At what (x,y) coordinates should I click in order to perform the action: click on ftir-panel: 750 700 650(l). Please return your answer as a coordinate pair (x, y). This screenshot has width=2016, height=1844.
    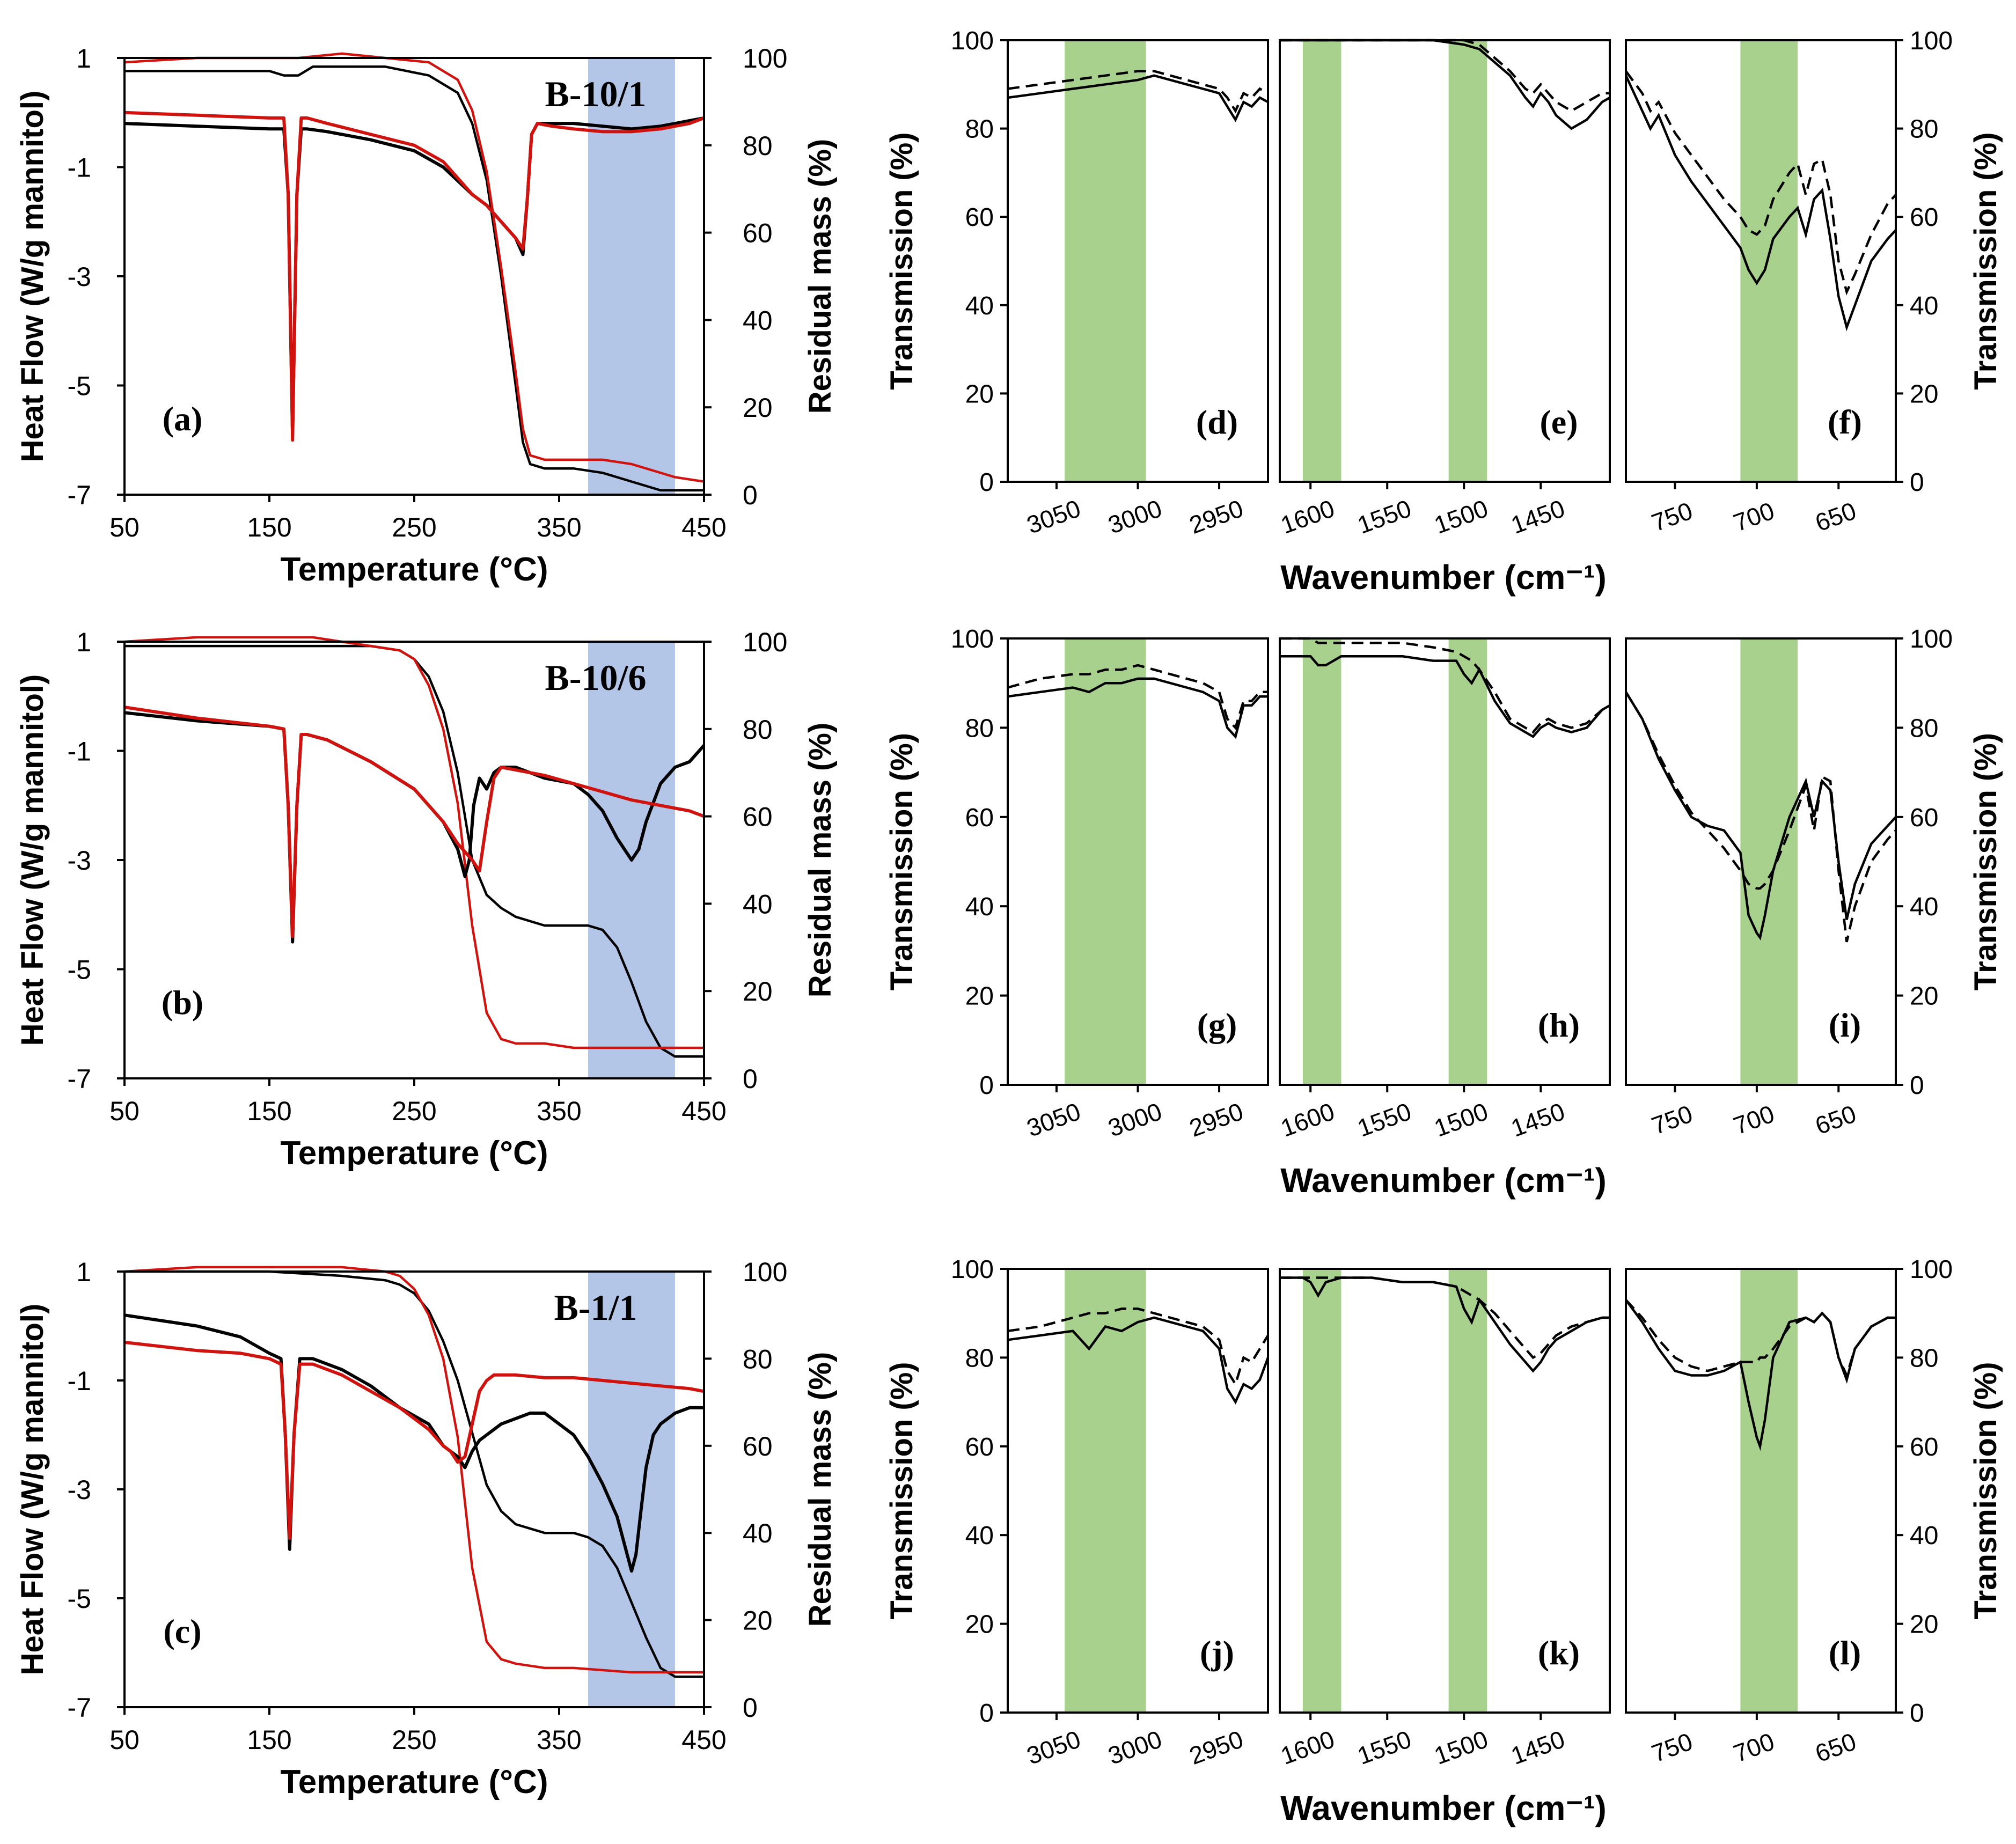
    Looking at the image, I should click on (1761, 1518).